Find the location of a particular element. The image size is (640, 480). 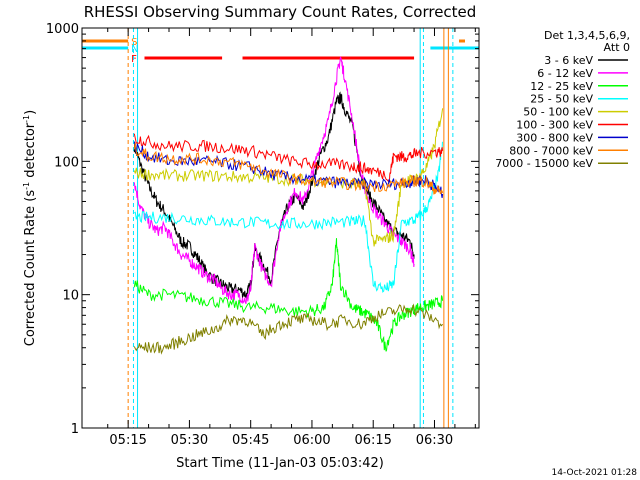

x-tick-label: 05:15 is located at coordinates (127, 440).